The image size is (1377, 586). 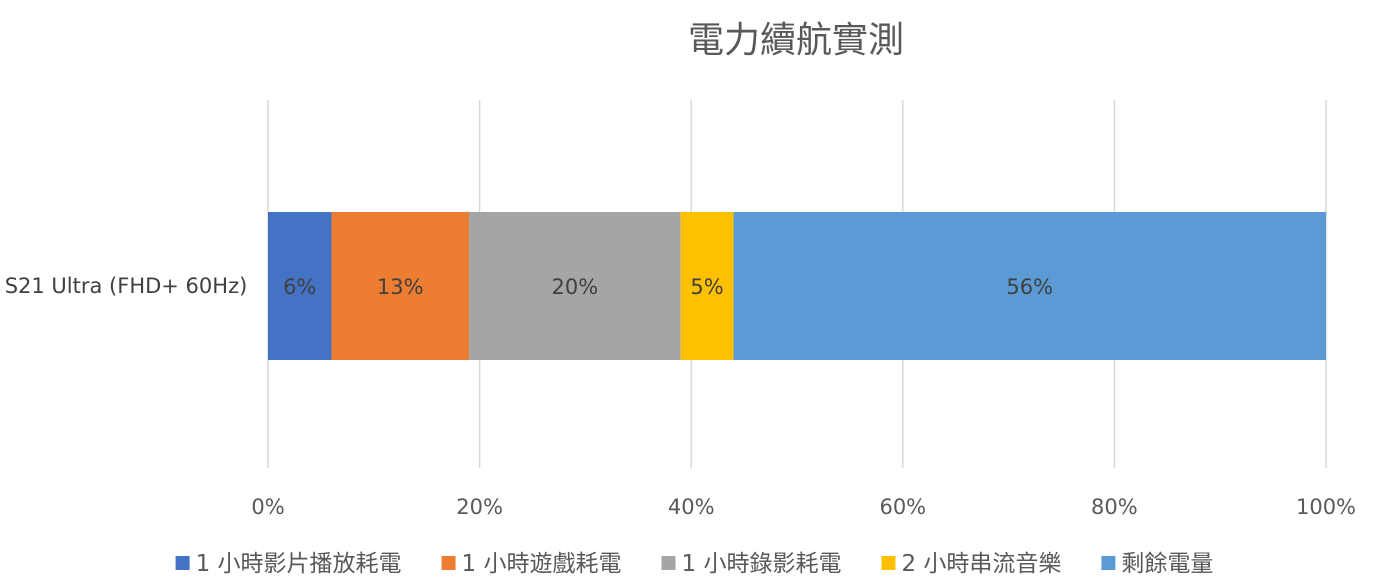 I want to click on y-axis: S21 Ultra (FHD+ 60Hz), so click(x=126, y=286).